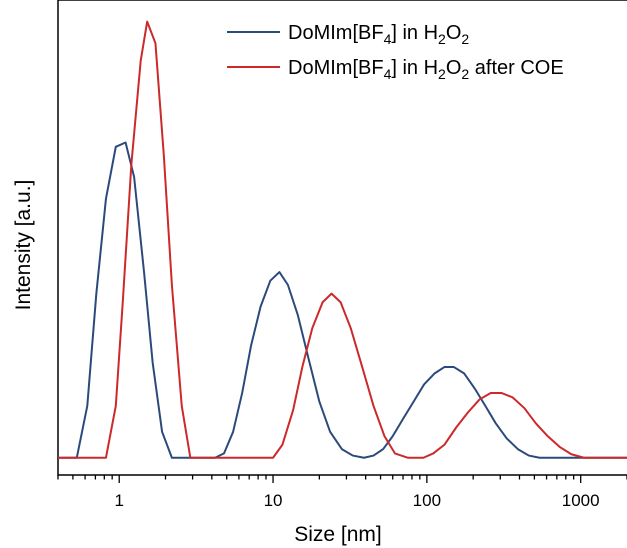  Describe the element at coordinates (342, 492) in the screenshot. I see `x-axis-ticks: 1 10 100 1000` at that location.